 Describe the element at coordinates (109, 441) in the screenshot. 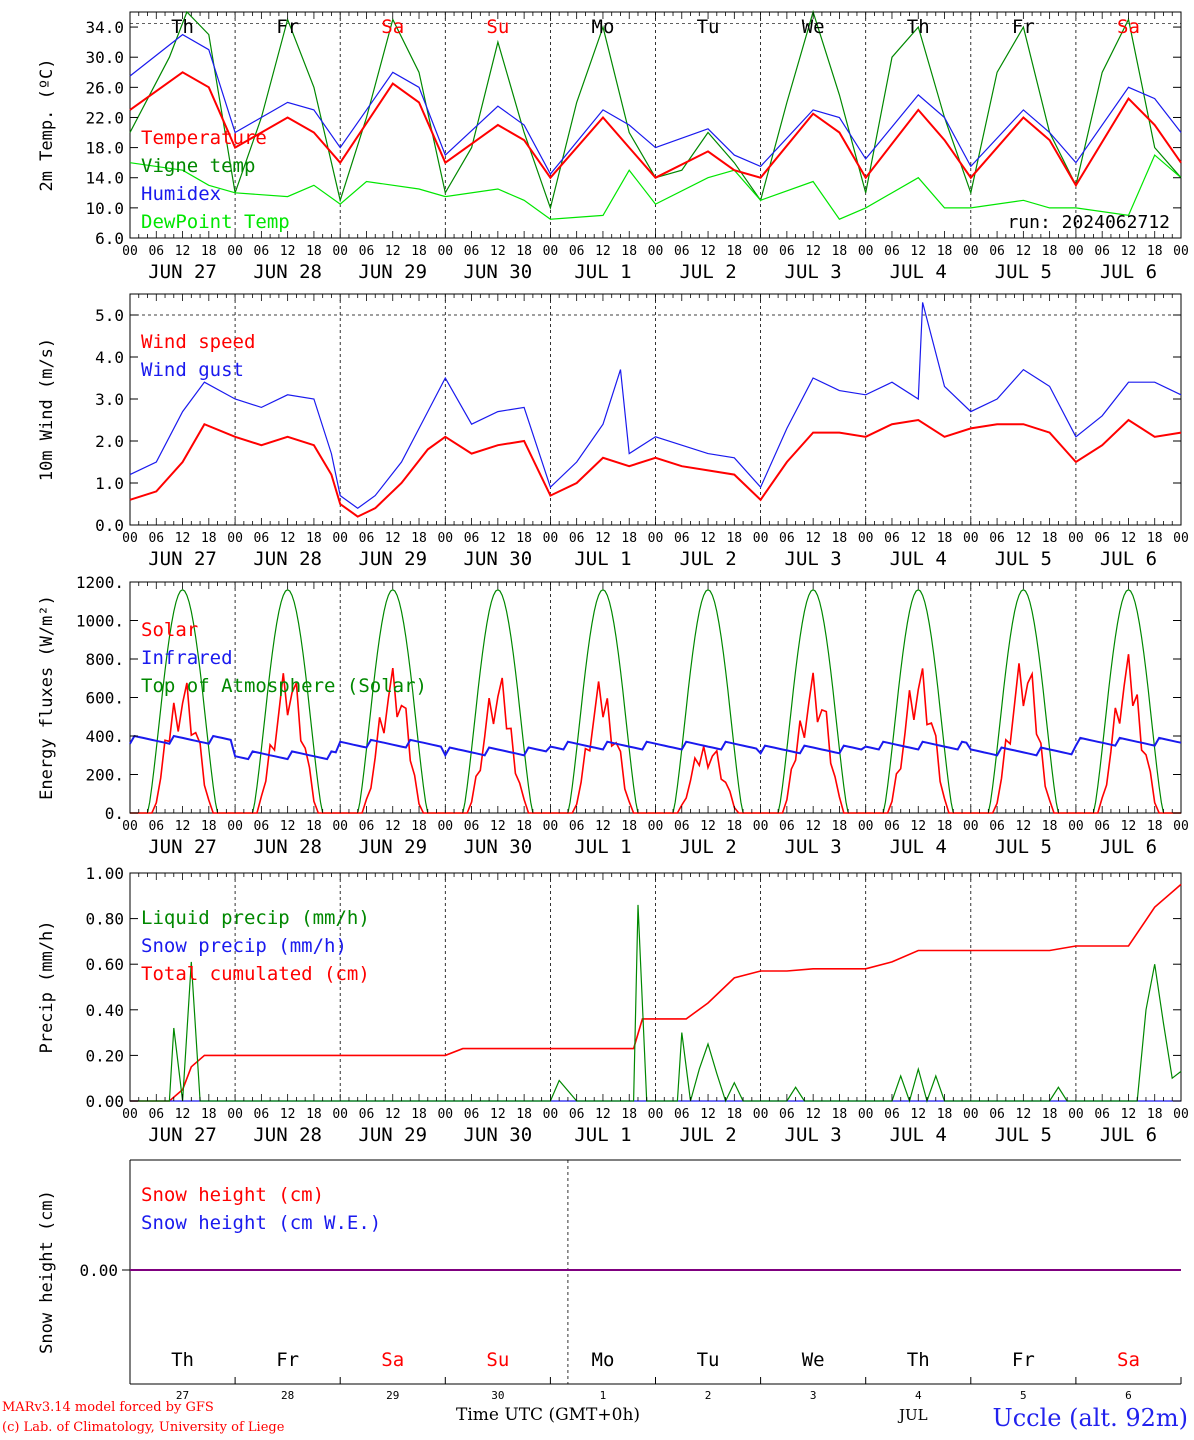

I see `y-tick-label: 2.0` at that location.